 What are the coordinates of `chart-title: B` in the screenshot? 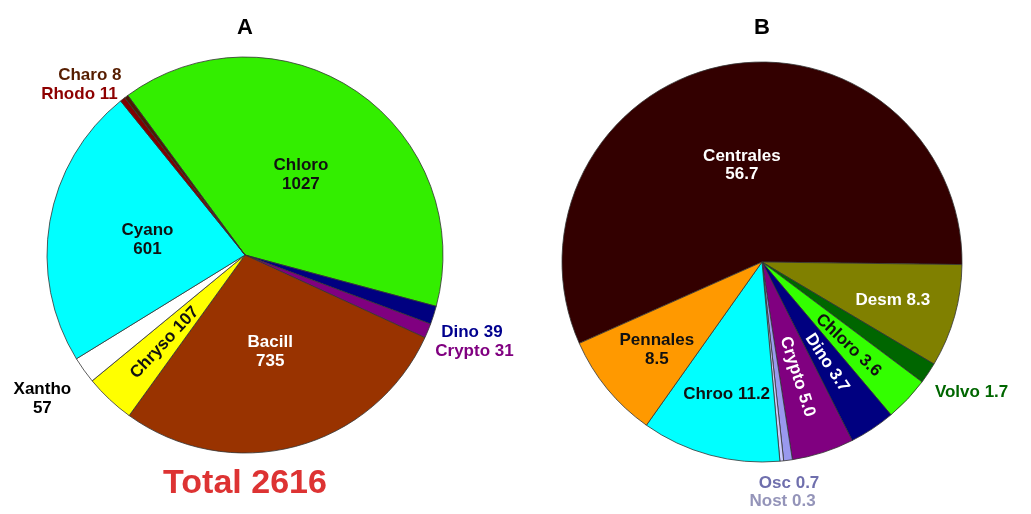 It's located at (762, 26).